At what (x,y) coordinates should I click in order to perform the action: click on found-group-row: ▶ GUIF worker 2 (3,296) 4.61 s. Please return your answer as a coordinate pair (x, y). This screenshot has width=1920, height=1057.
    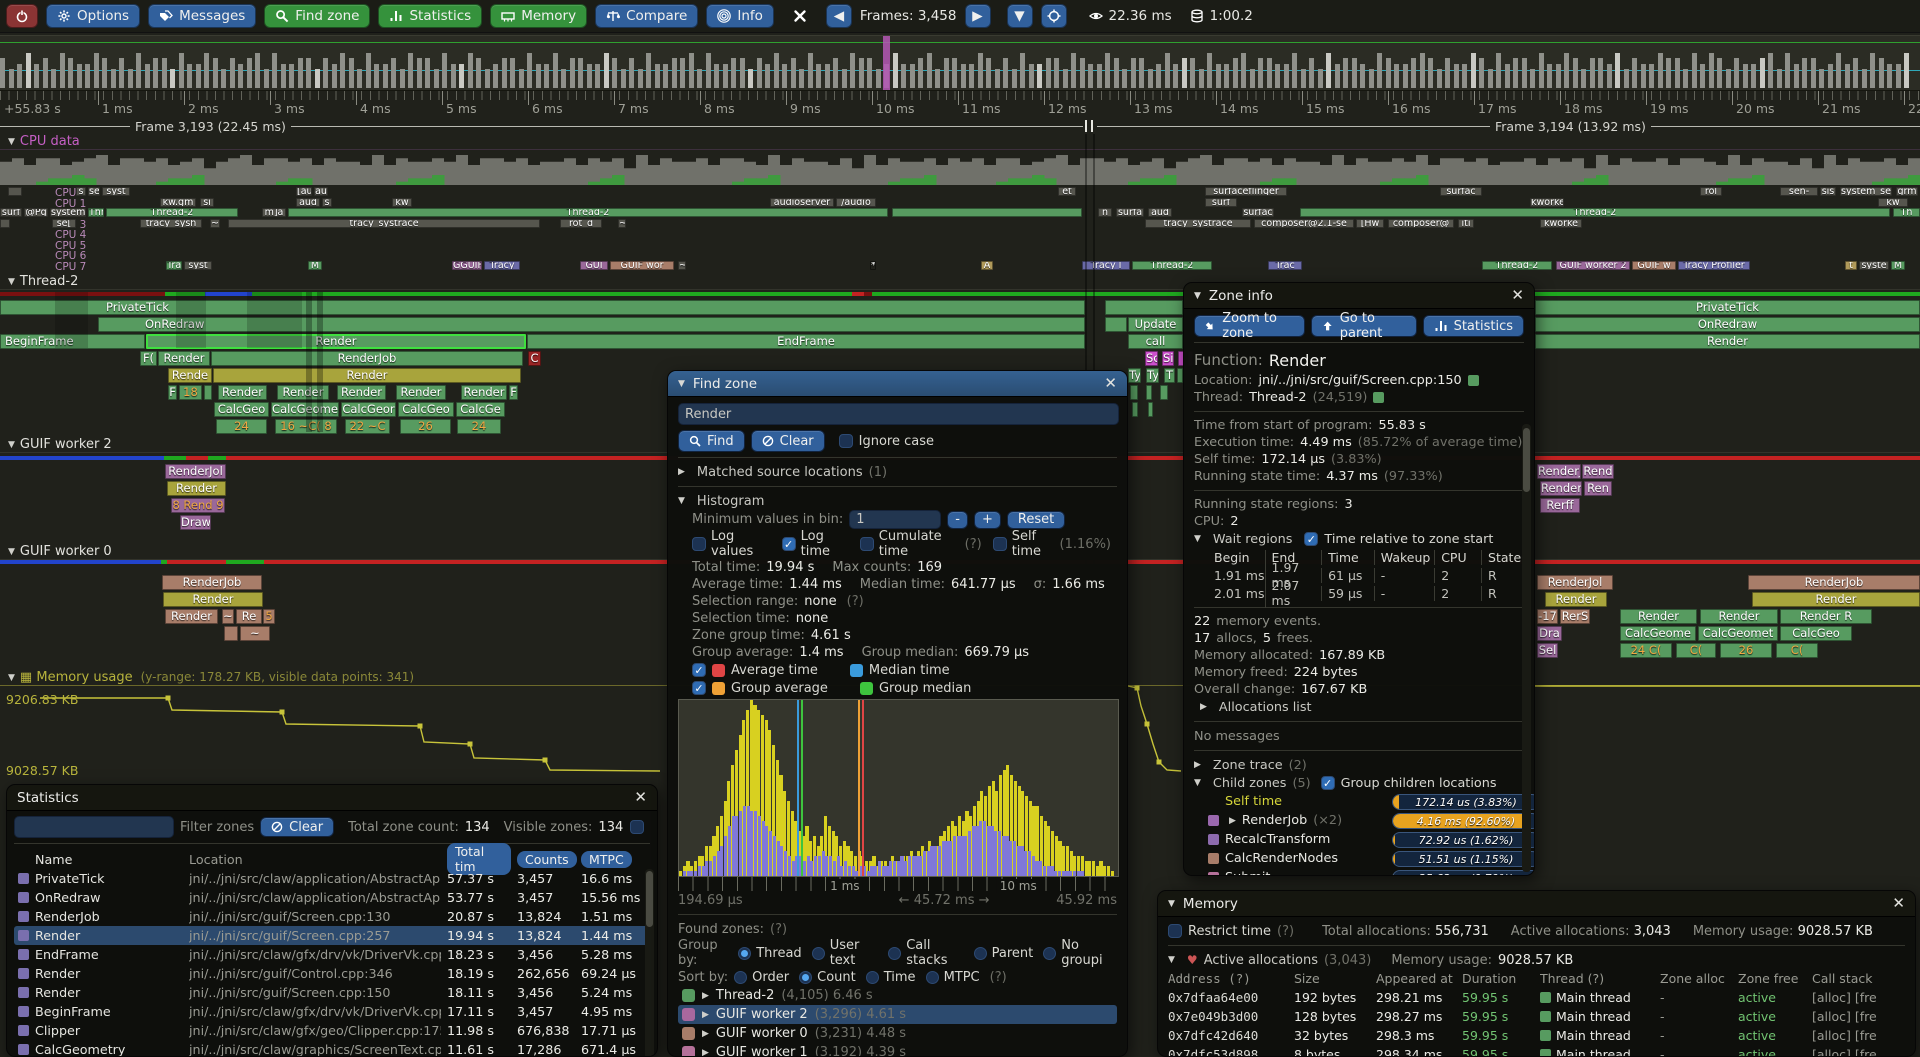
    Looking at the image, I should click on (897, 1014).